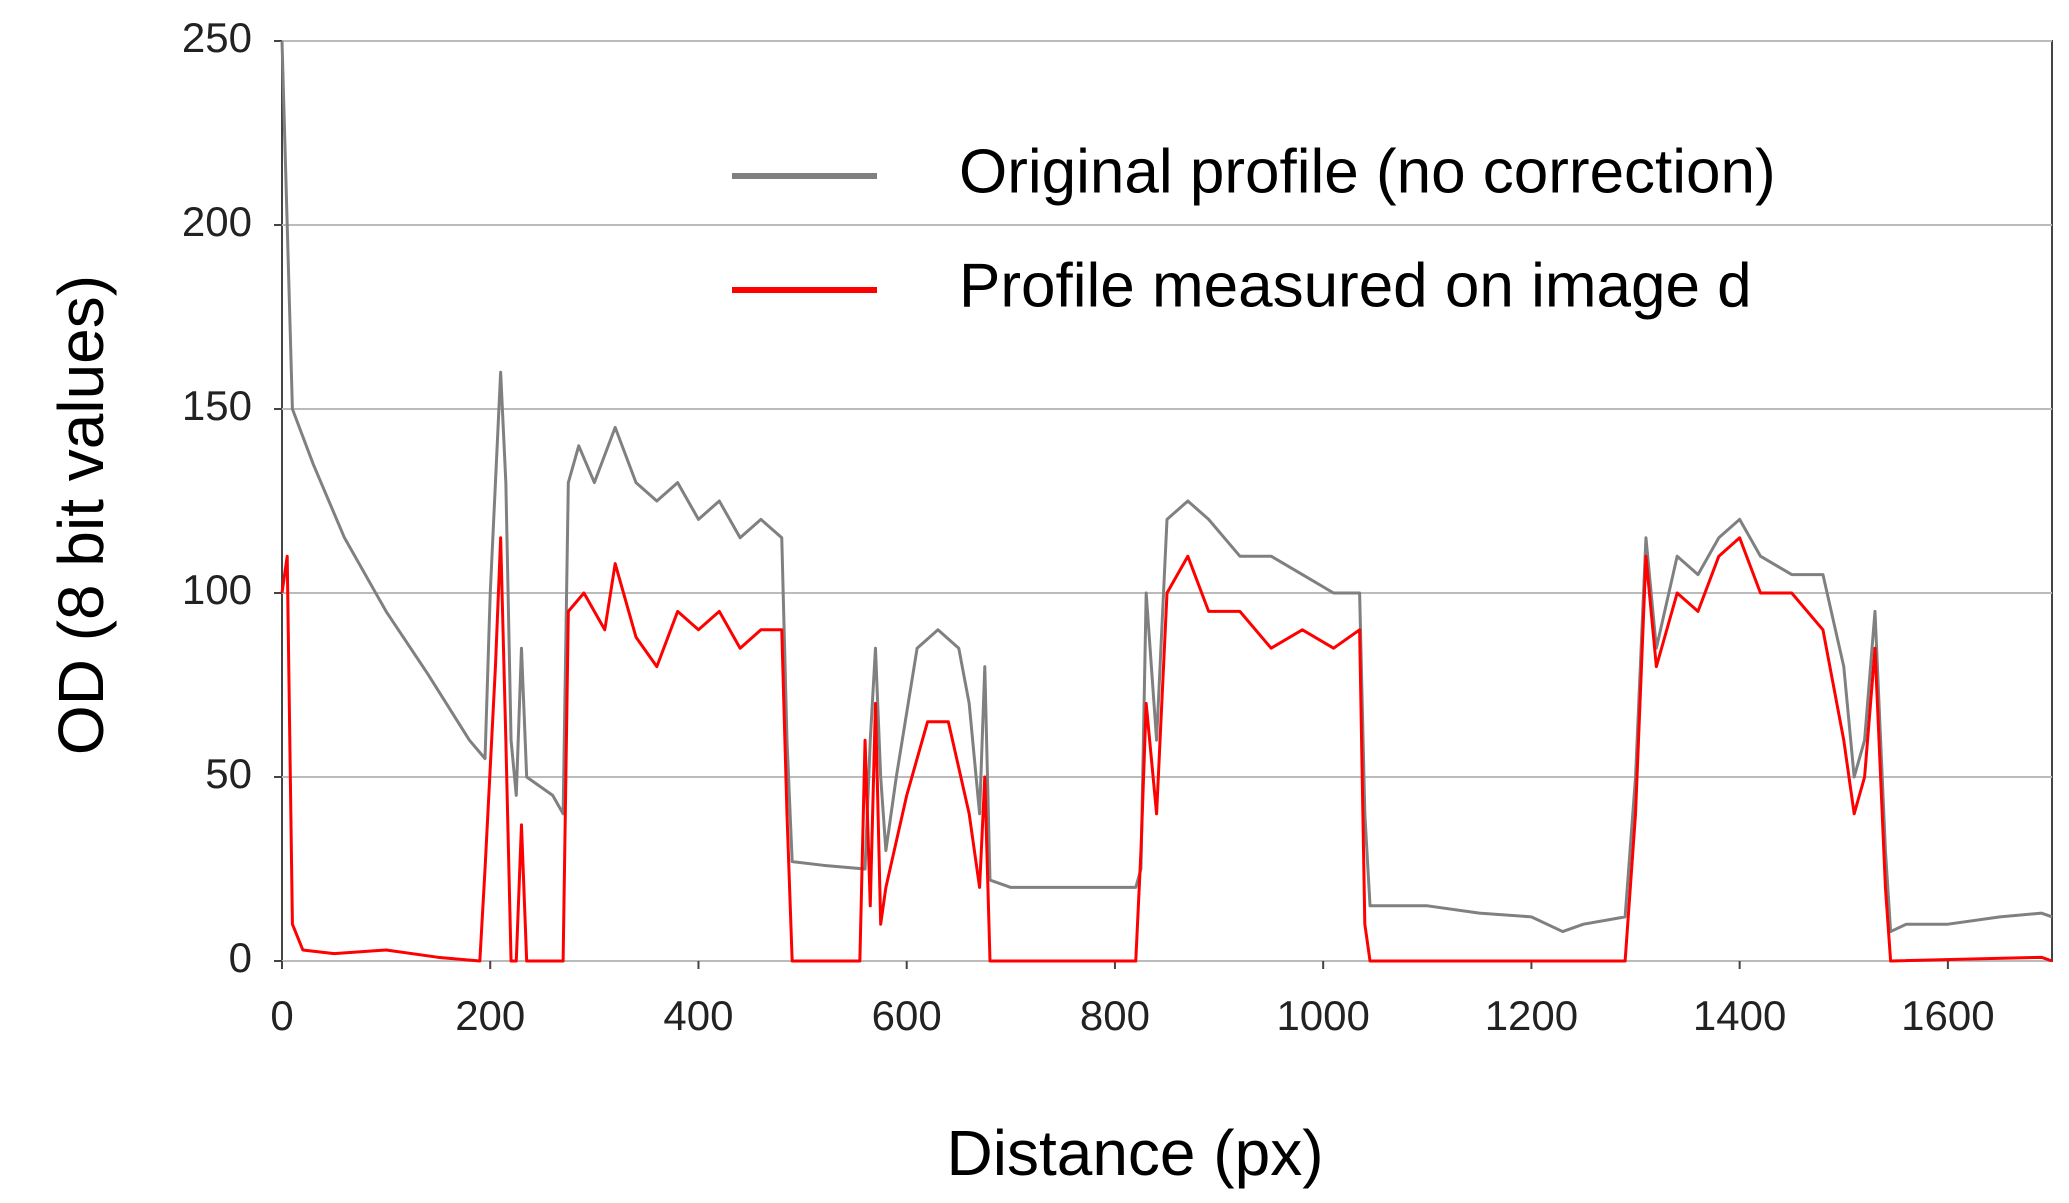 This screenshot has height=1203, width=2069. Describe the element at coordinates (217, 589) in the screenshot. I see `y-tick-label: 100` at that location.